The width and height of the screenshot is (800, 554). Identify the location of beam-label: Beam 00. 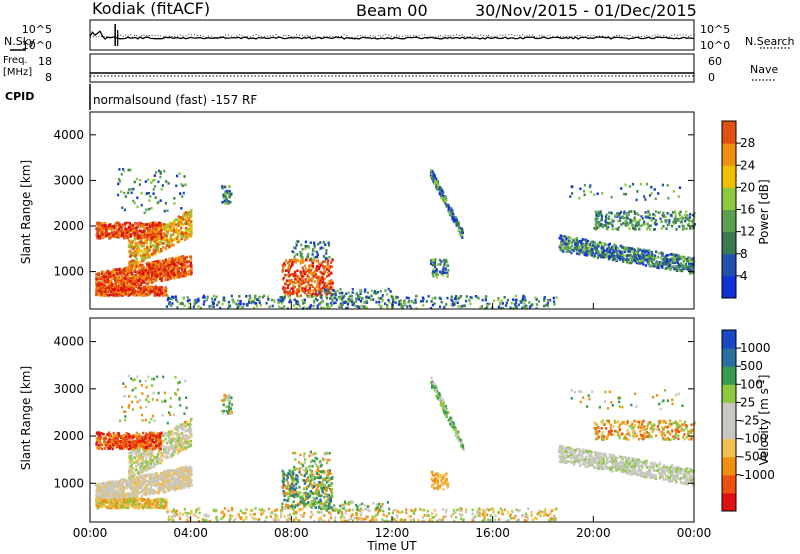
(392, 10).